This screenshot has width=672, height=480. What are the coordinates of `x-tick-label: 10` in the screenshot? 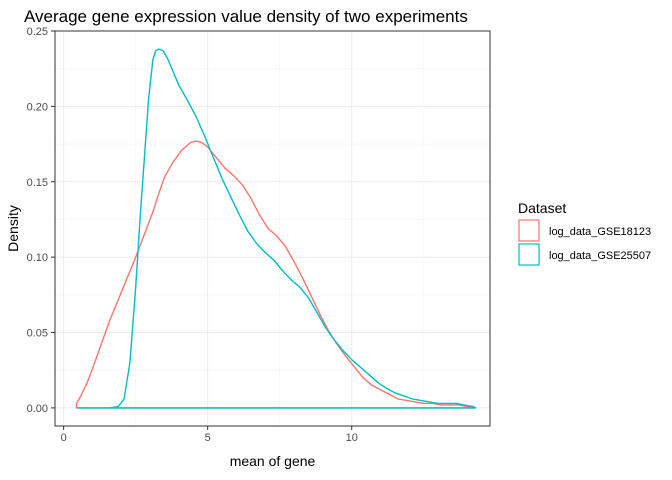 It's located at (352, 438).